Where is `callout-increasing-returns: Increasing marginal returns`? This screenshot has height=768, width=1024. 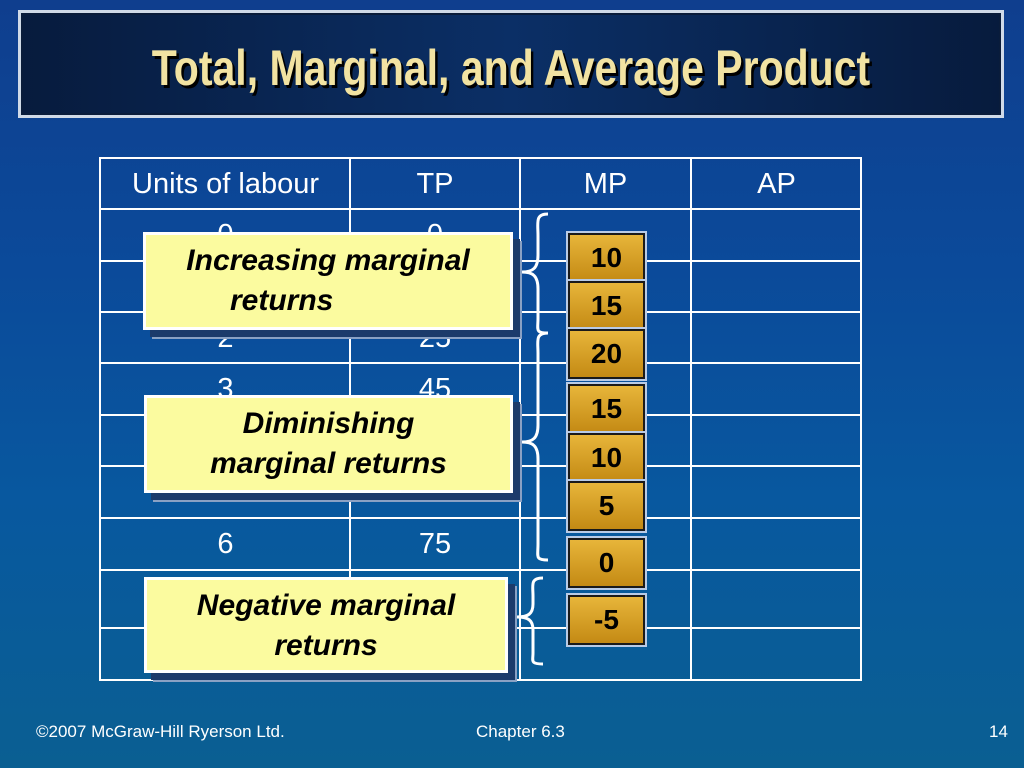 callout-increasing-returns: Increasing marginal returns is located at coordinates (328, 281).